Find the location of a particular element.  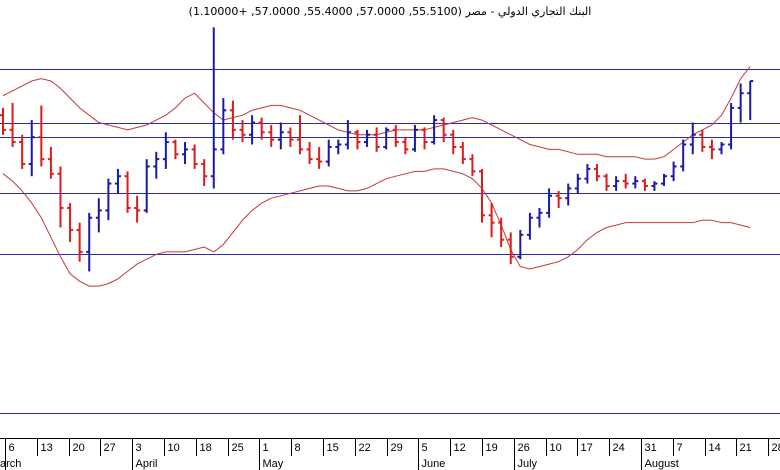

x-tick-label: 3 is located at coordinates (139, 448).